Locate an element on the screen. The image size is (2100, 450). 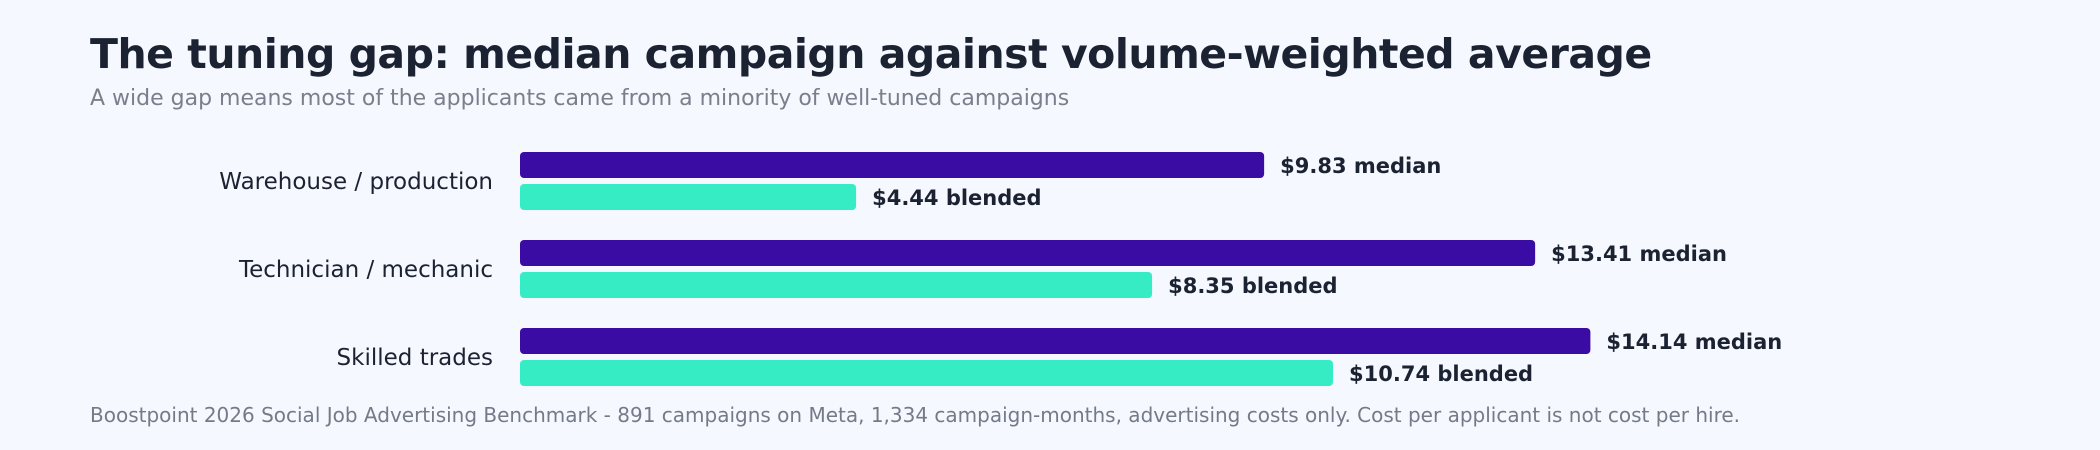
median-value-label: $14.14 median is located at coordinates (1694, 342).